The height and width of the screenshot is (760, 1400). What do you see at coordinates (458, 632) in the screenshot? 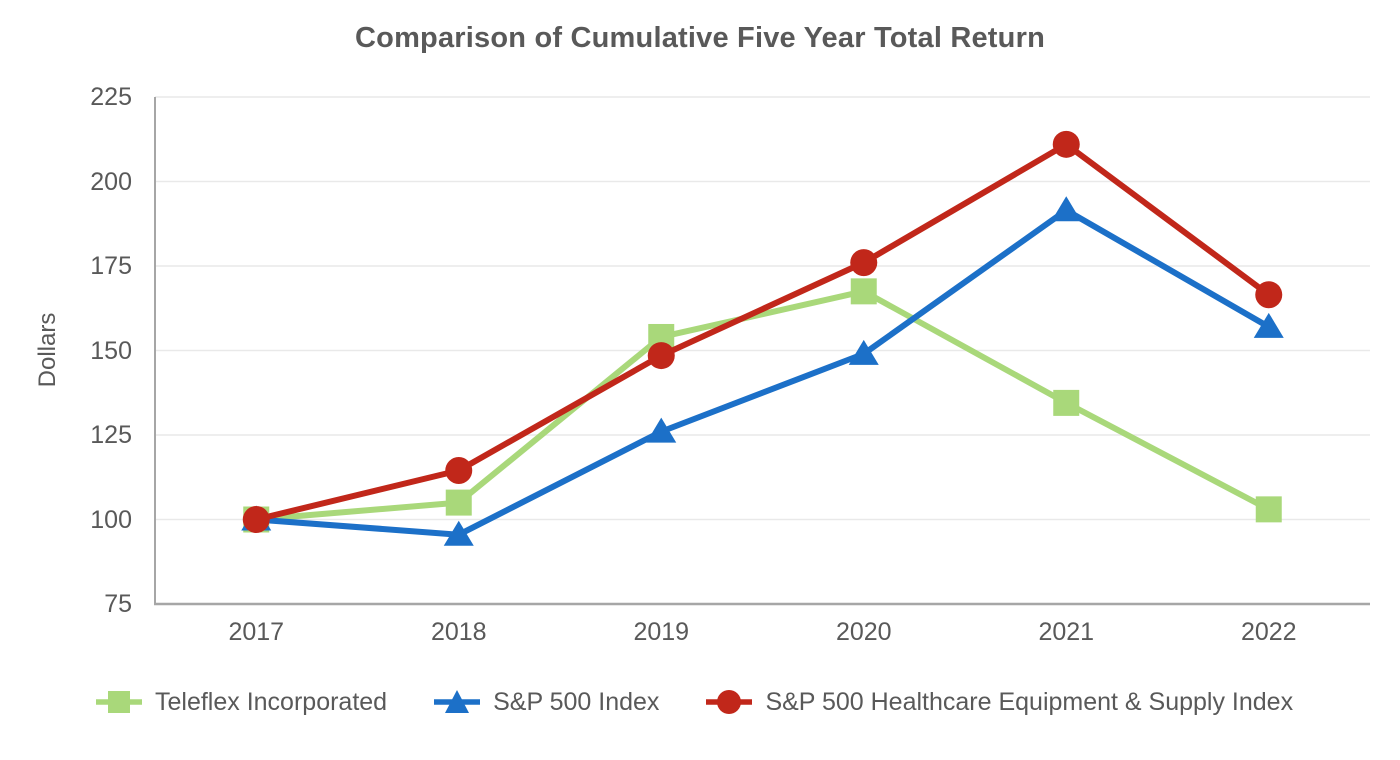
I see `x-tick-label: 2018` at bounding box center [458, 632].